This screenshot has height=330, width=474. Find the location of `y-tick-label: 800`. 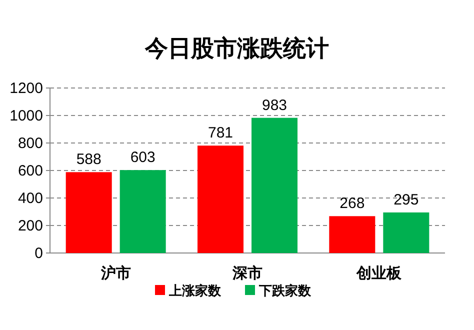

y-tick-label: 800 is located at coordinates (30, 143).